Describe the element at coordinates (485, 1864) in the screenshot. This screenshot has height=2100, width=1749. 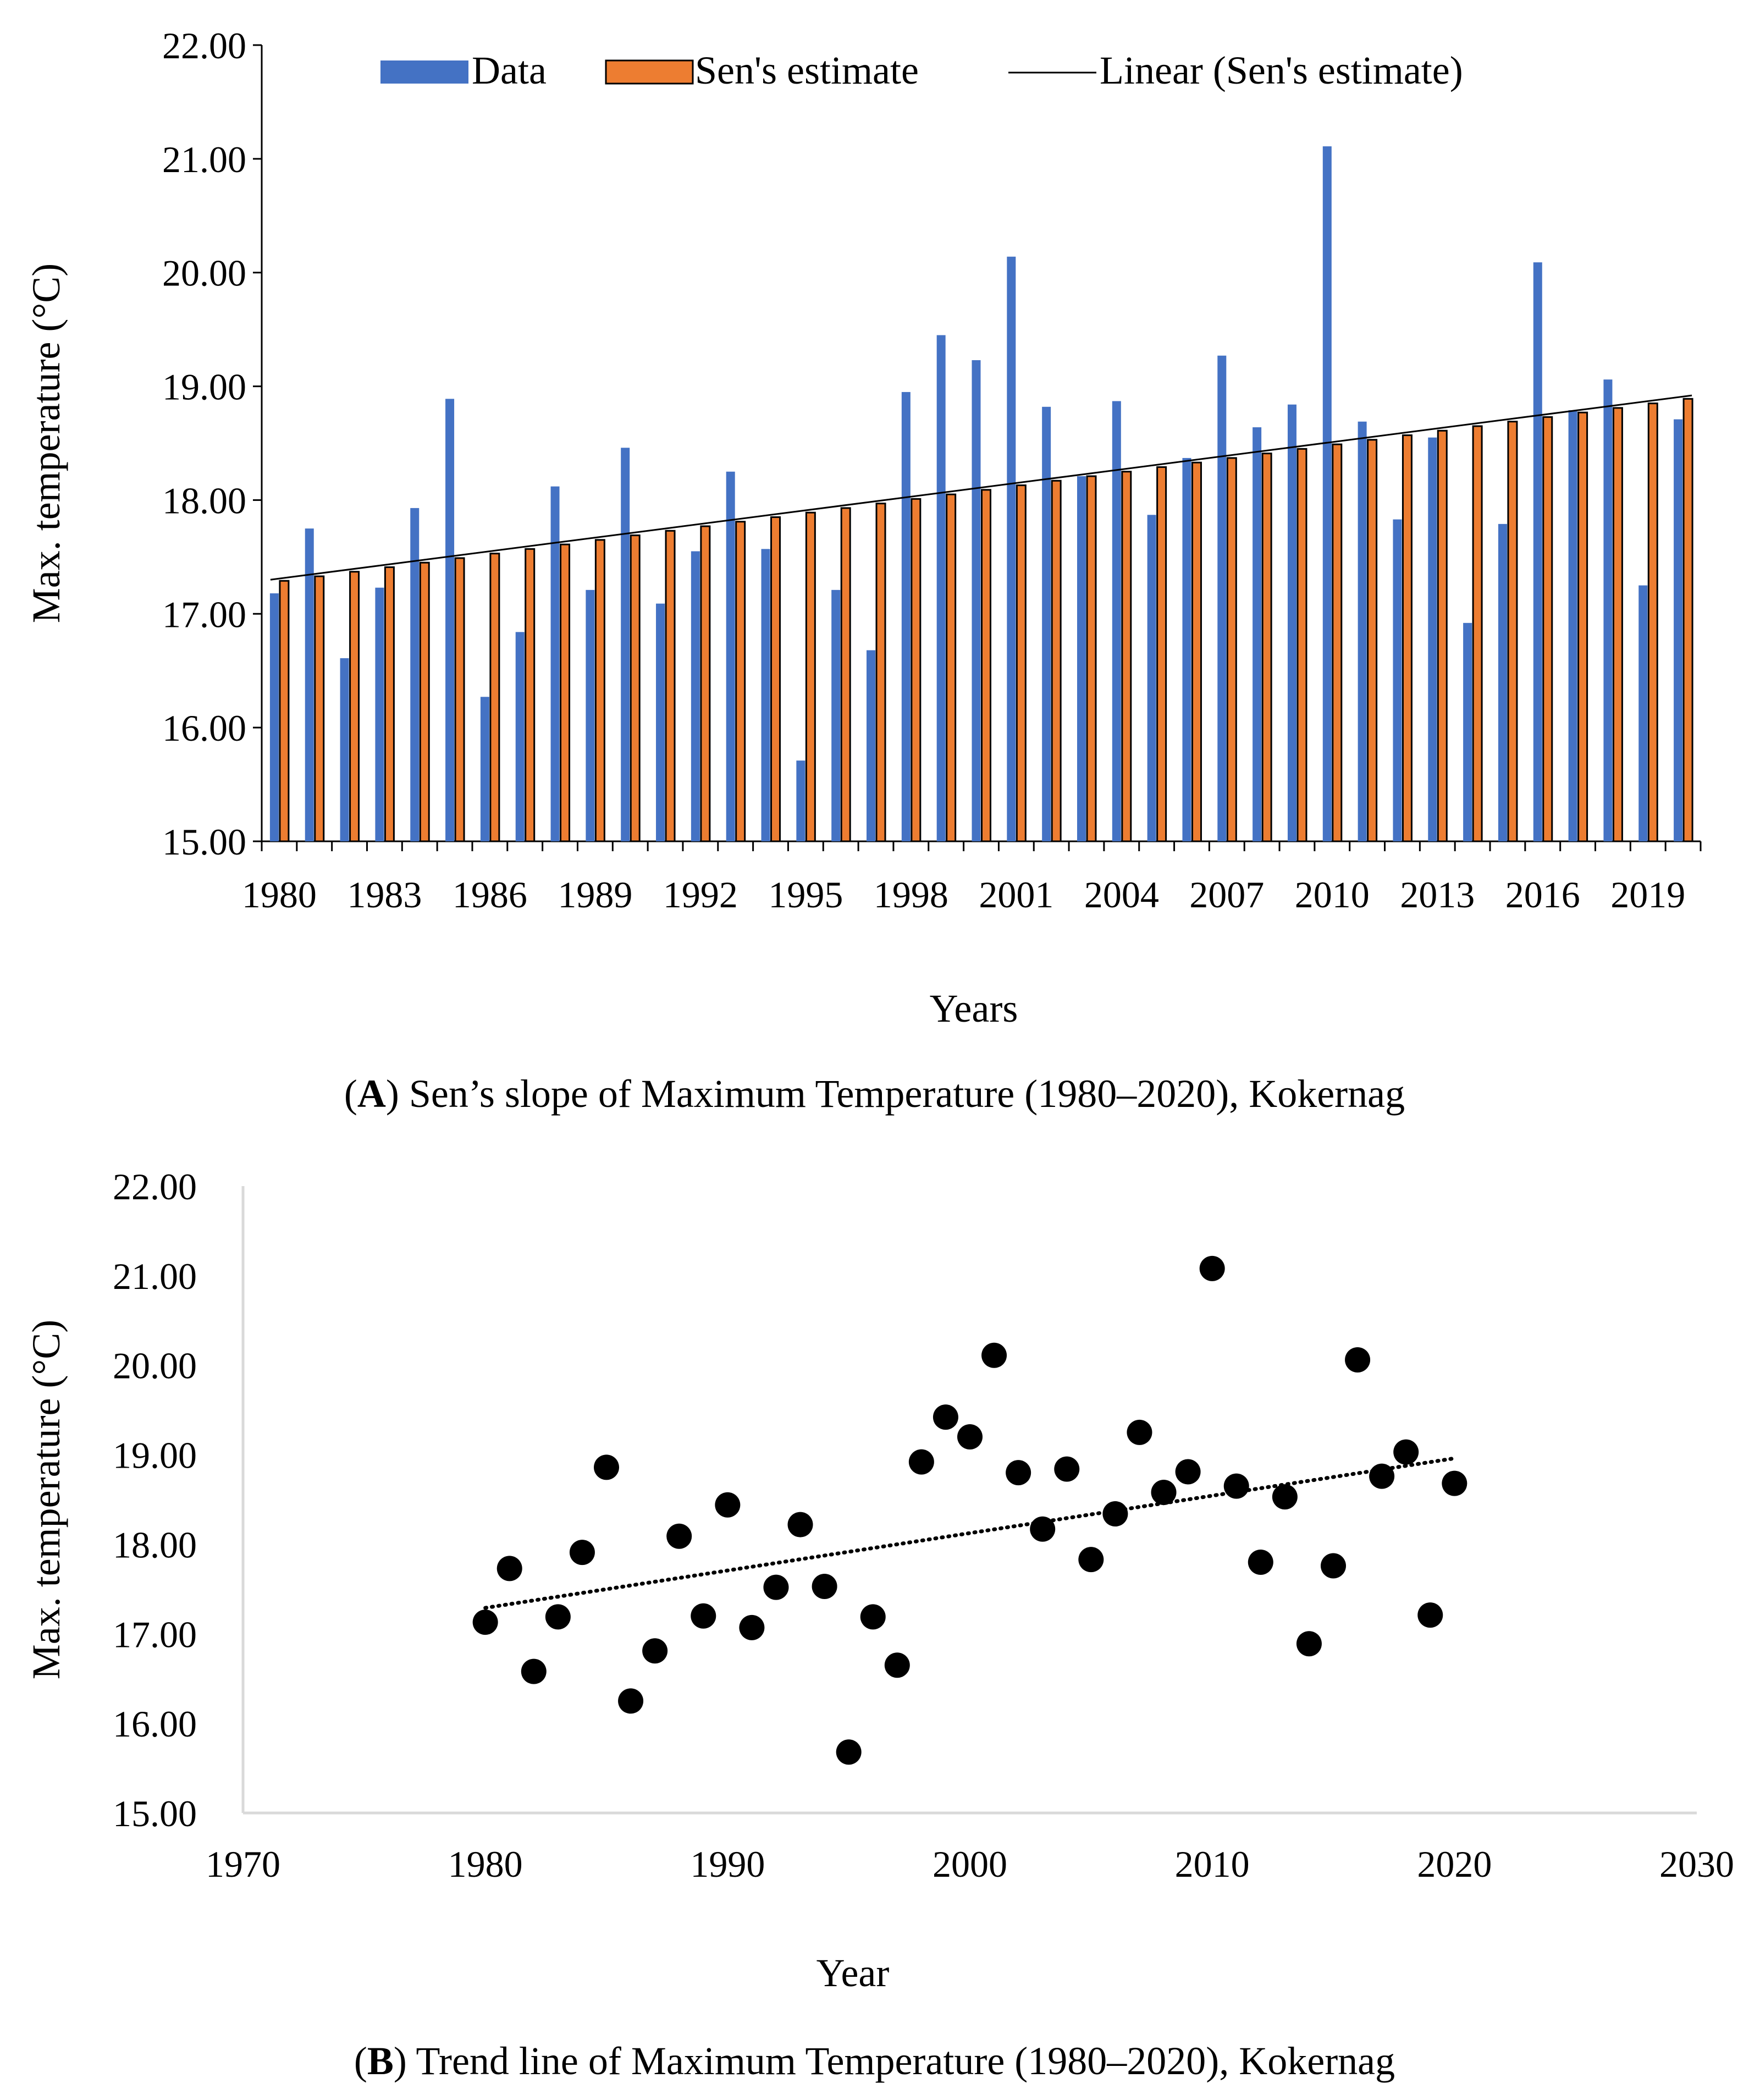
I see `x-tick-label: 1980` at that location.